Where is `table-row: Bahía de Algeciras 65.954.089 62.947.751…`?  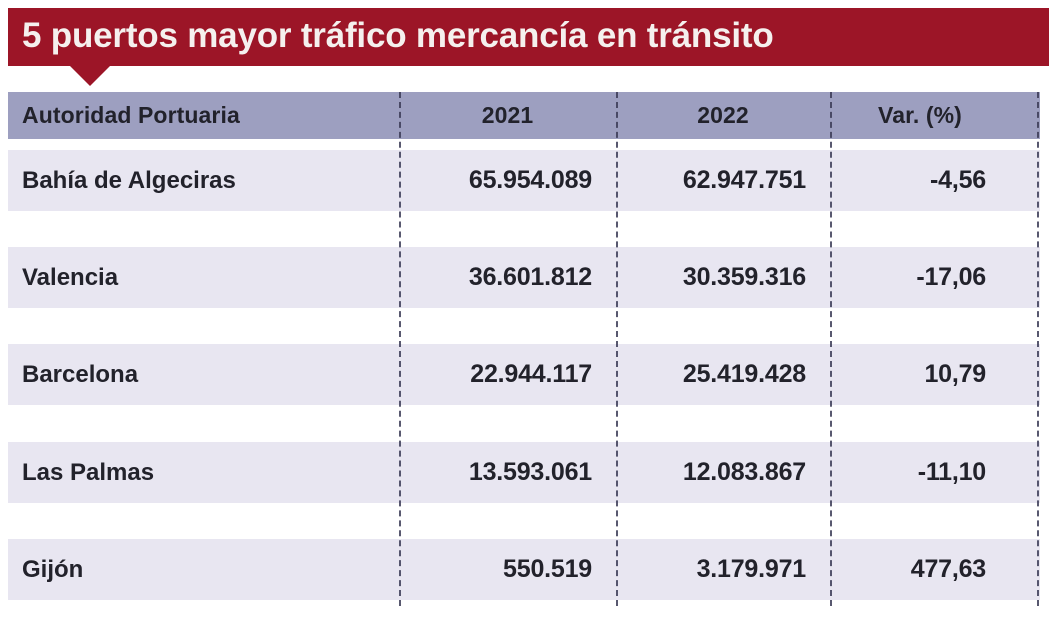 table-row: Bahía de Algeciras 65.954.089 62.947.751… is located at coordinates (524, 180).